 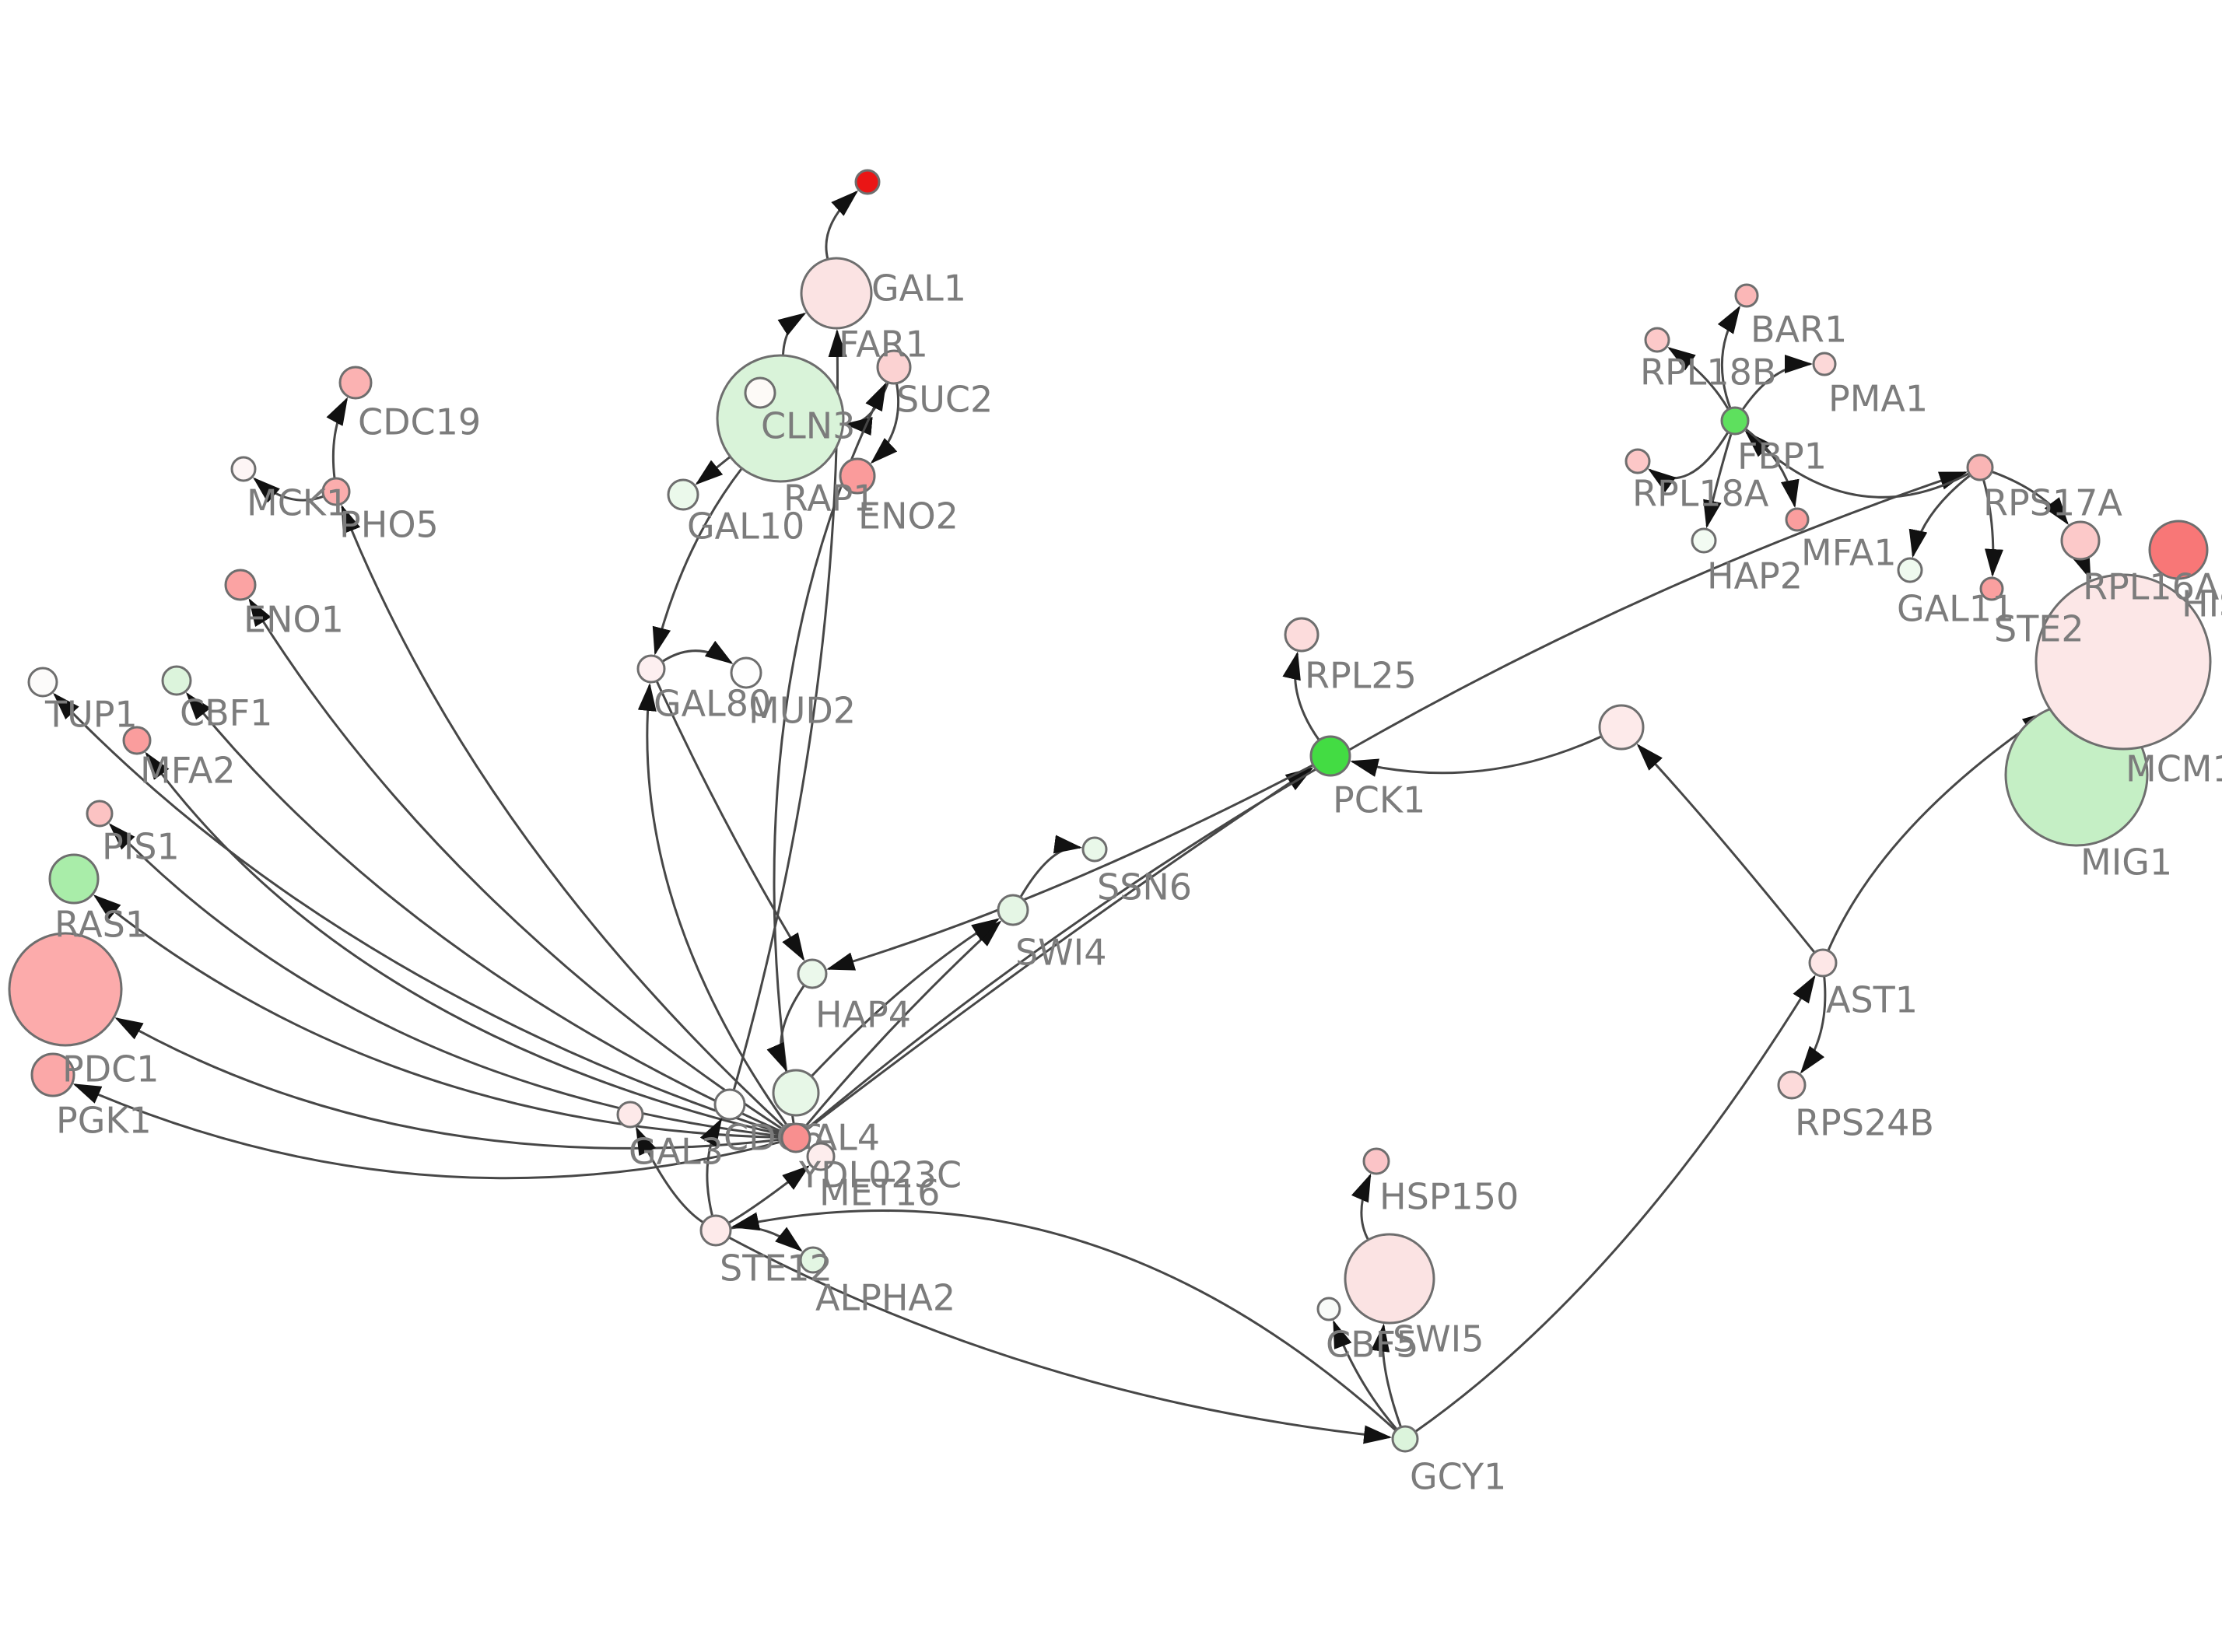 What do you see at coordinates (1777, 383) in the screenshot?
I see `edge-fbp1-pma1` at bounding box center [1777, 383].